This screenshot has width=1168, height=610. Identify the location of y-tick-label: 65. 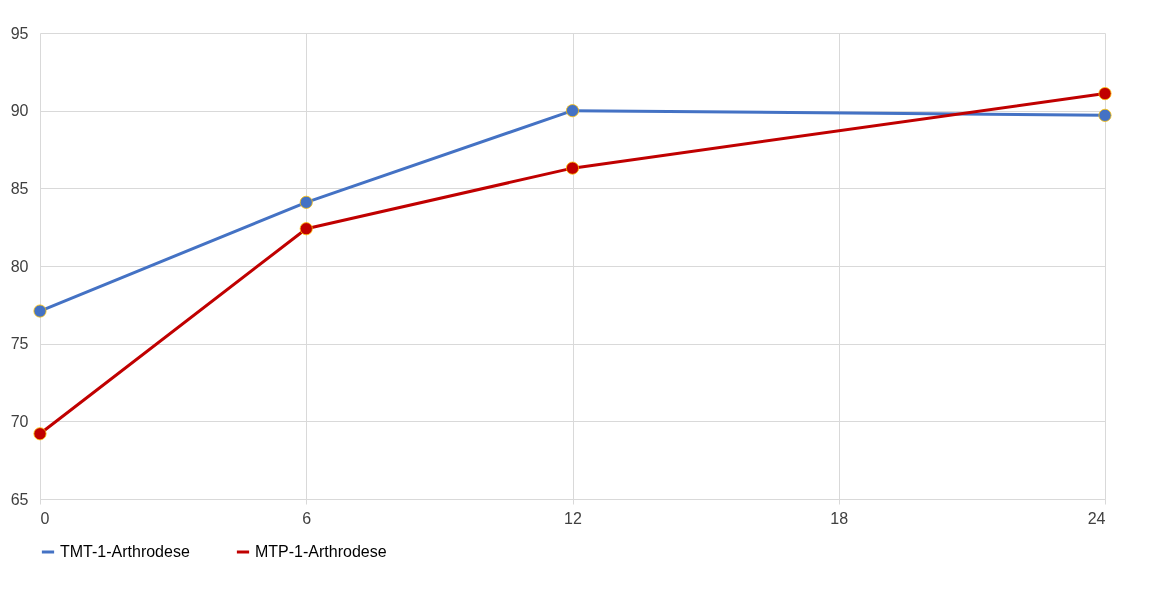
(19, 499).